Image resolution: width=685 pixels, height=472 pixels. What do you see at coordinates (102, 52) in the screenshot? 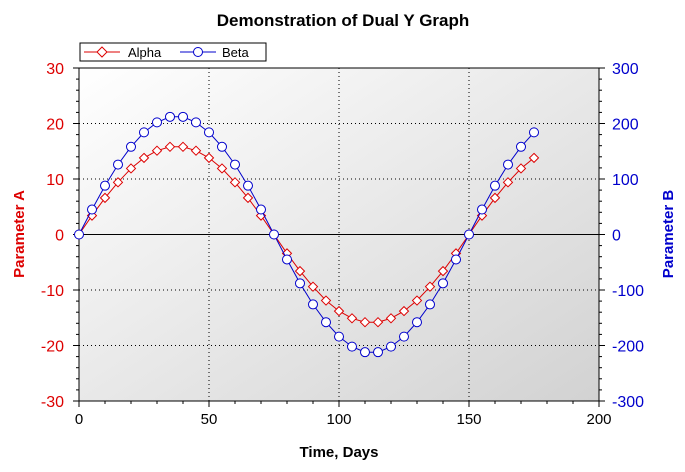
I see `legend-alpha-marker` at bounding box center [102, 52].